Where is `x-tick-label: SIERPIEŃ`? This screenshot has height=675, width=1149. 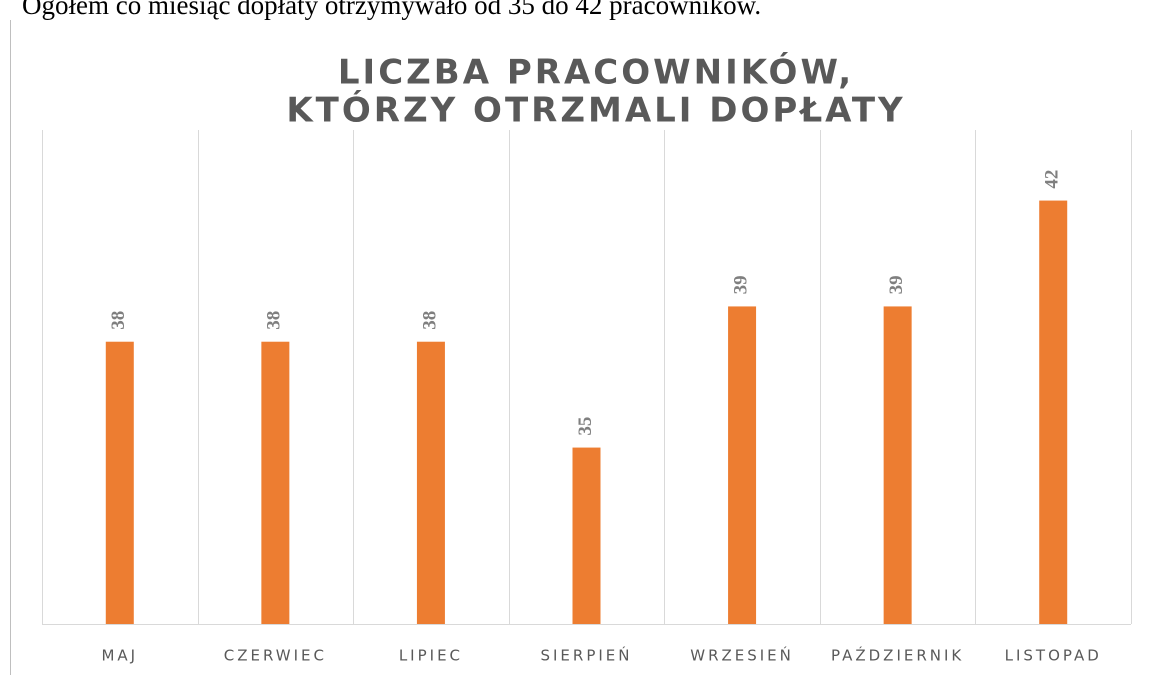 x-tick-label: SIERPIEŃ is located at coordinates (586, 655).